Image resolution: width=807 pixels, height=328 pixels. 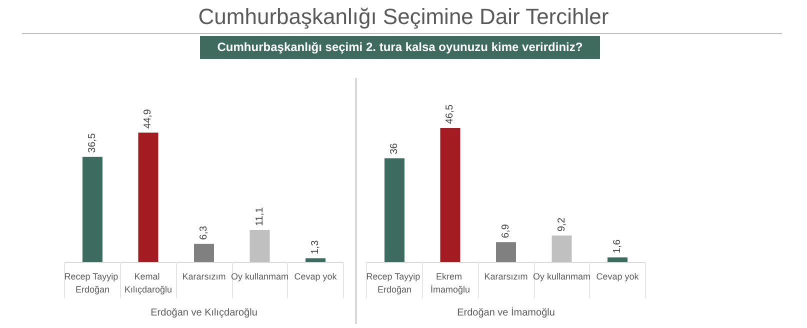 What do you see at coordinates (394, 148) in the screenshot?
I see `data-label: 36` at bounding box center [394, 148].